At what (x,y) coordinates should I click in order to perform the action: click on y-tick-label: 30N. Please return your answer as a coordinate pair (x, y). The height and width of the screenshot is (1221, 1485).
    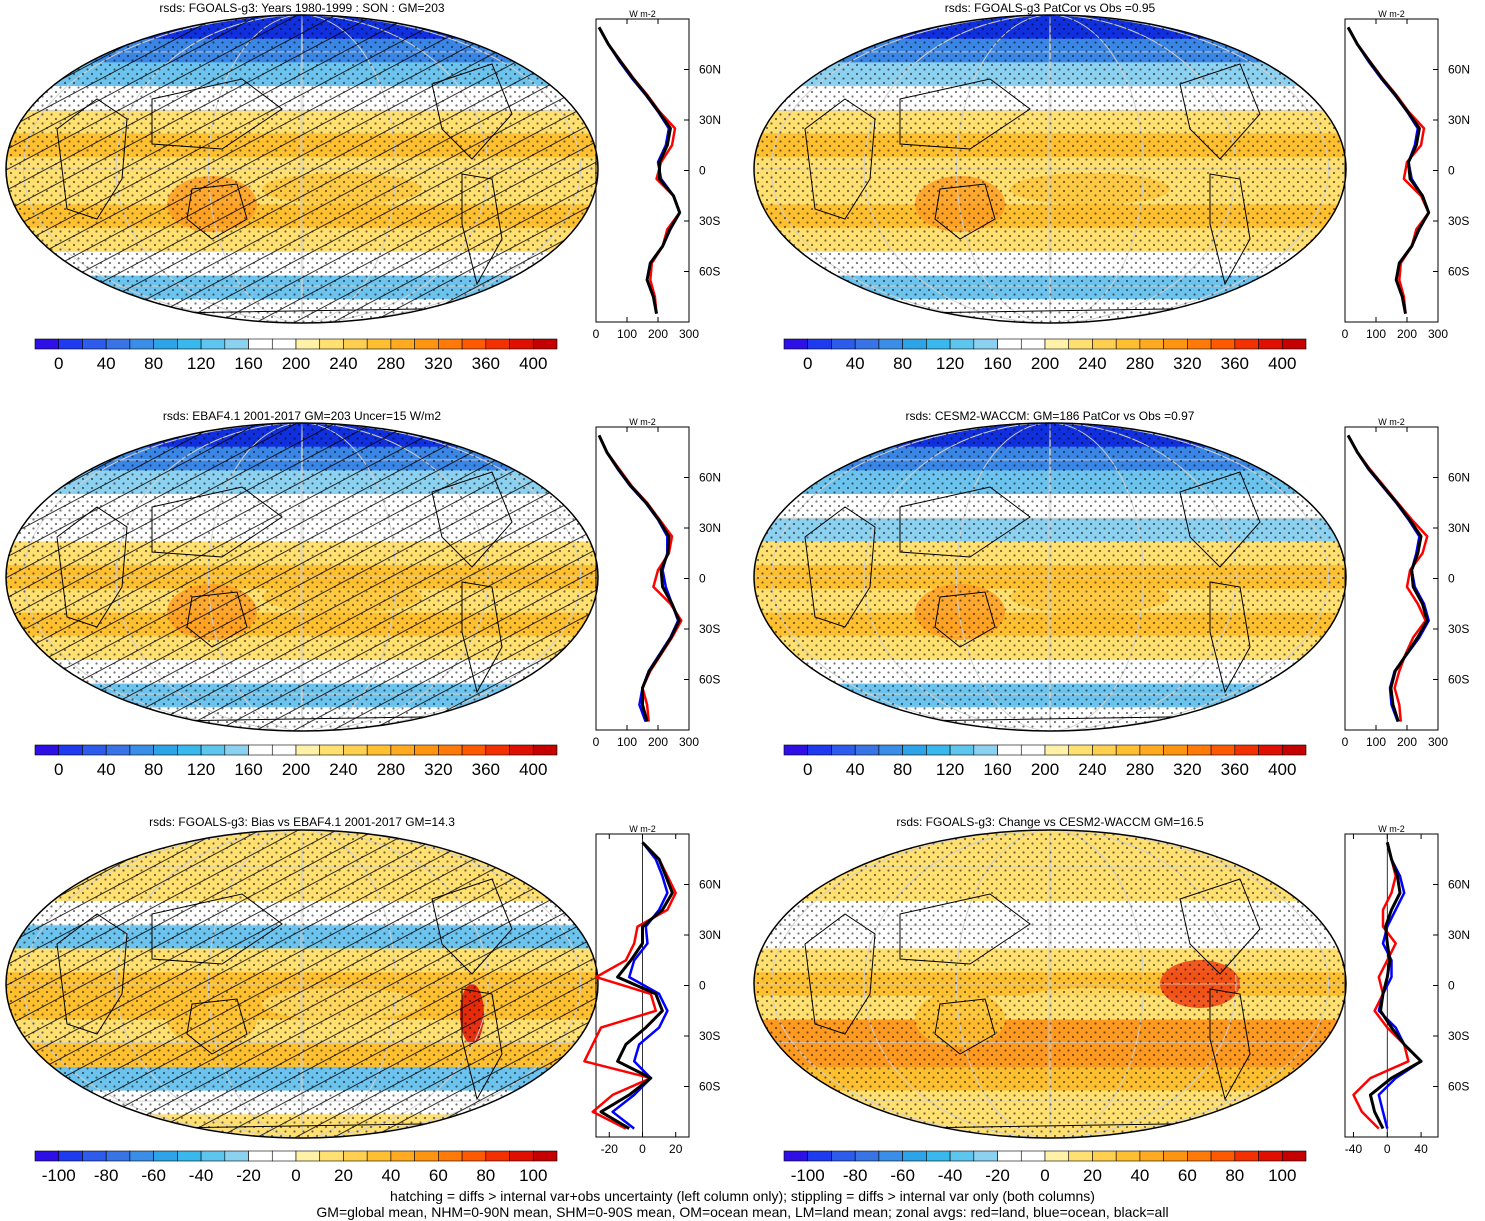
    Looking at the image, I should click on (710, 935).